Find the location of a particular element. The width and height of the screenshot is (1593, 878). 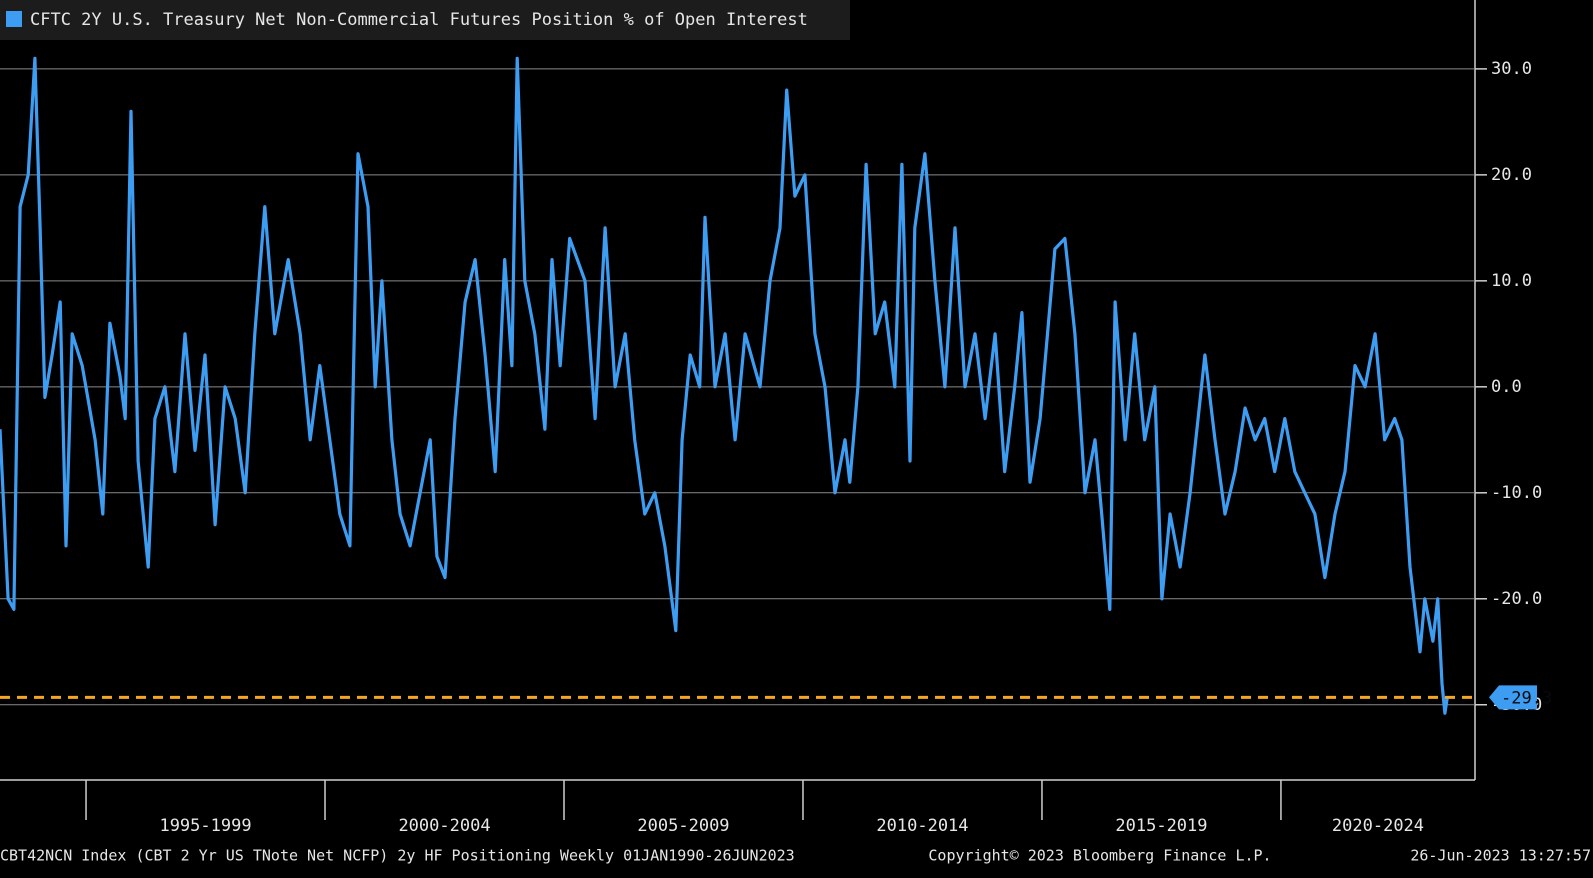

x-tick-label: 2000-2004 is located at coordinates (444, 826).